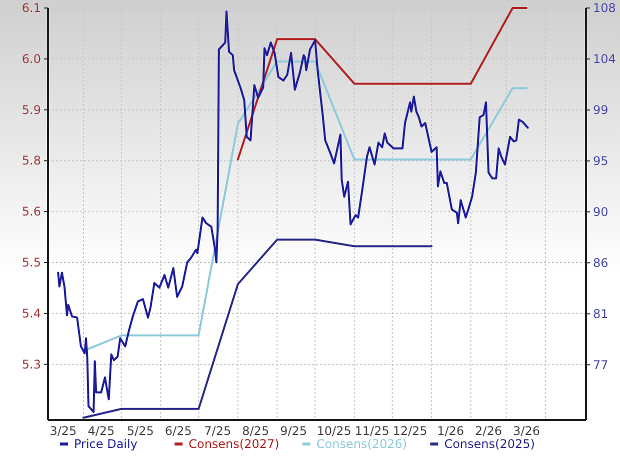  I want to click on y-tick-label: 5.8, so click(31, 161).